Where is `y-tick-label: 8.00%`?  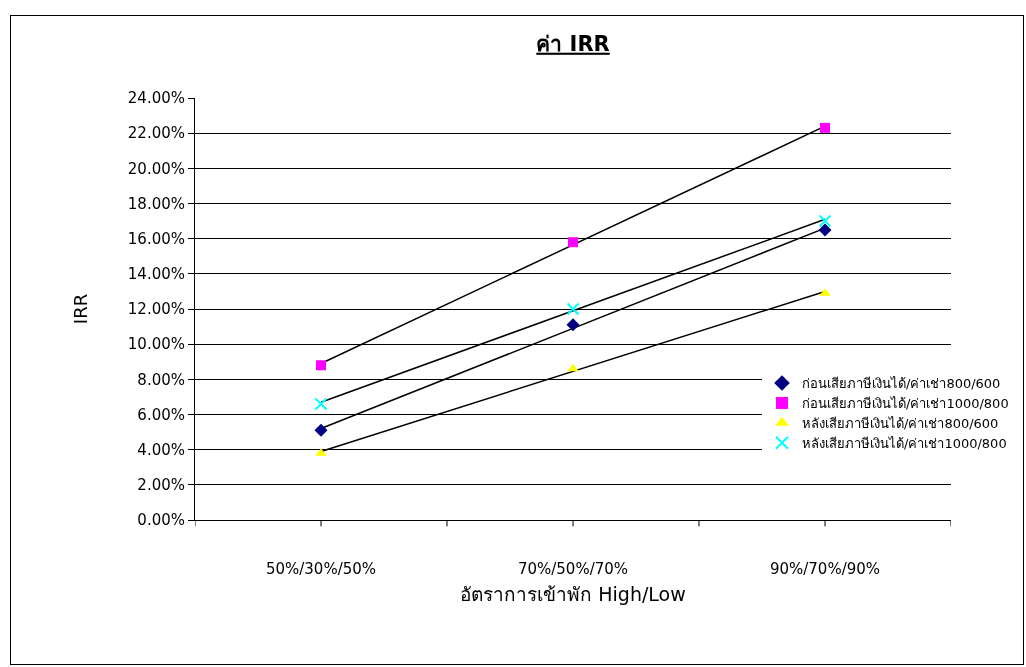
y-tick-label: 8.00% is located at coordinates (161, 379).